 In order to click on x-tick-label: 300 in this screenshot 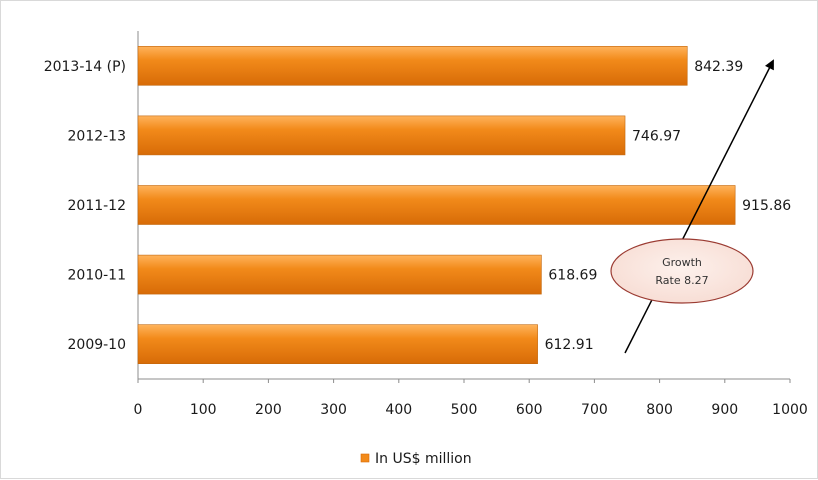, I will do `click(333, 410)`.